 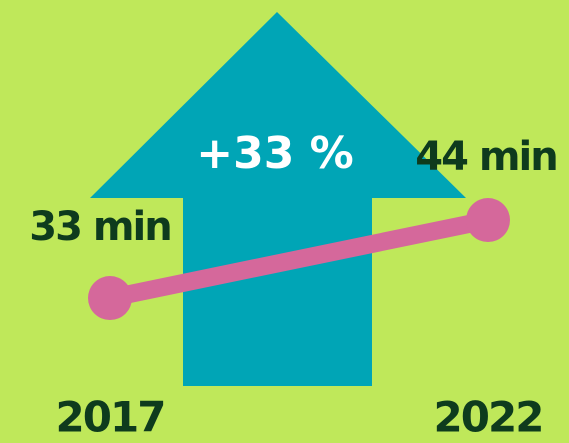 I want to click on trend-line, so click(x=299, y=259).